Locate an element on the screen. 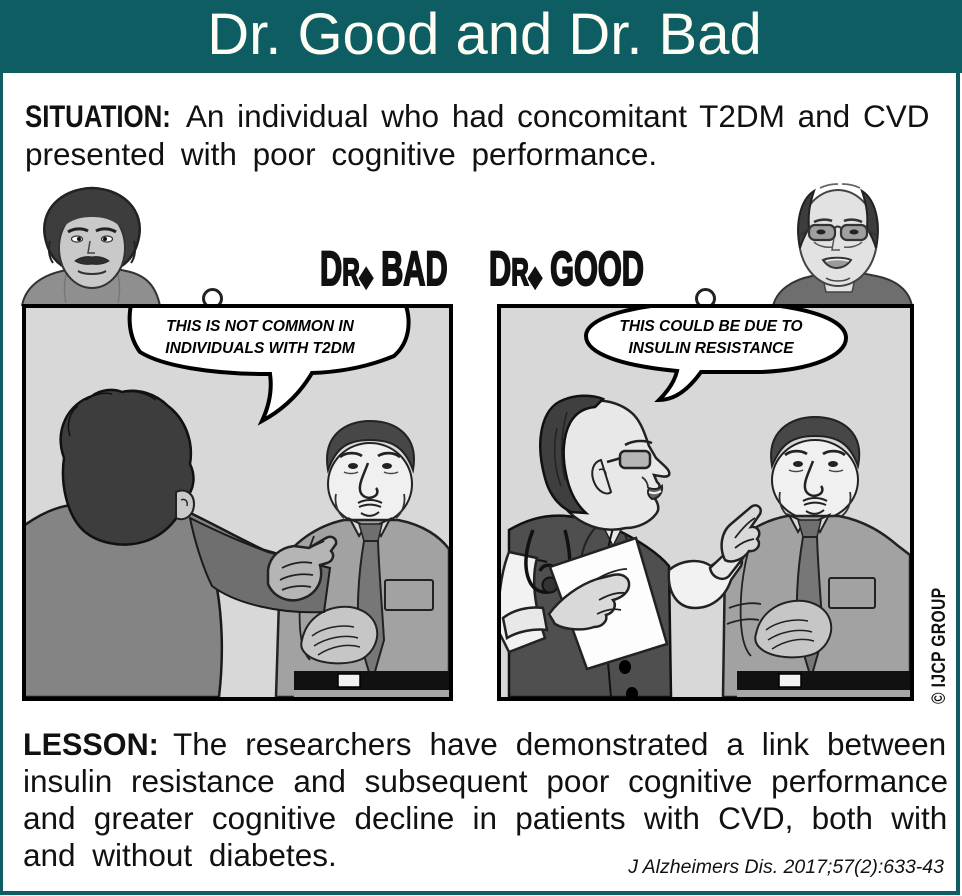 The height and width of the screenshot is (896, 962). svg-text: INSULIN RESISTANCE is located at coordinates (711, 348).